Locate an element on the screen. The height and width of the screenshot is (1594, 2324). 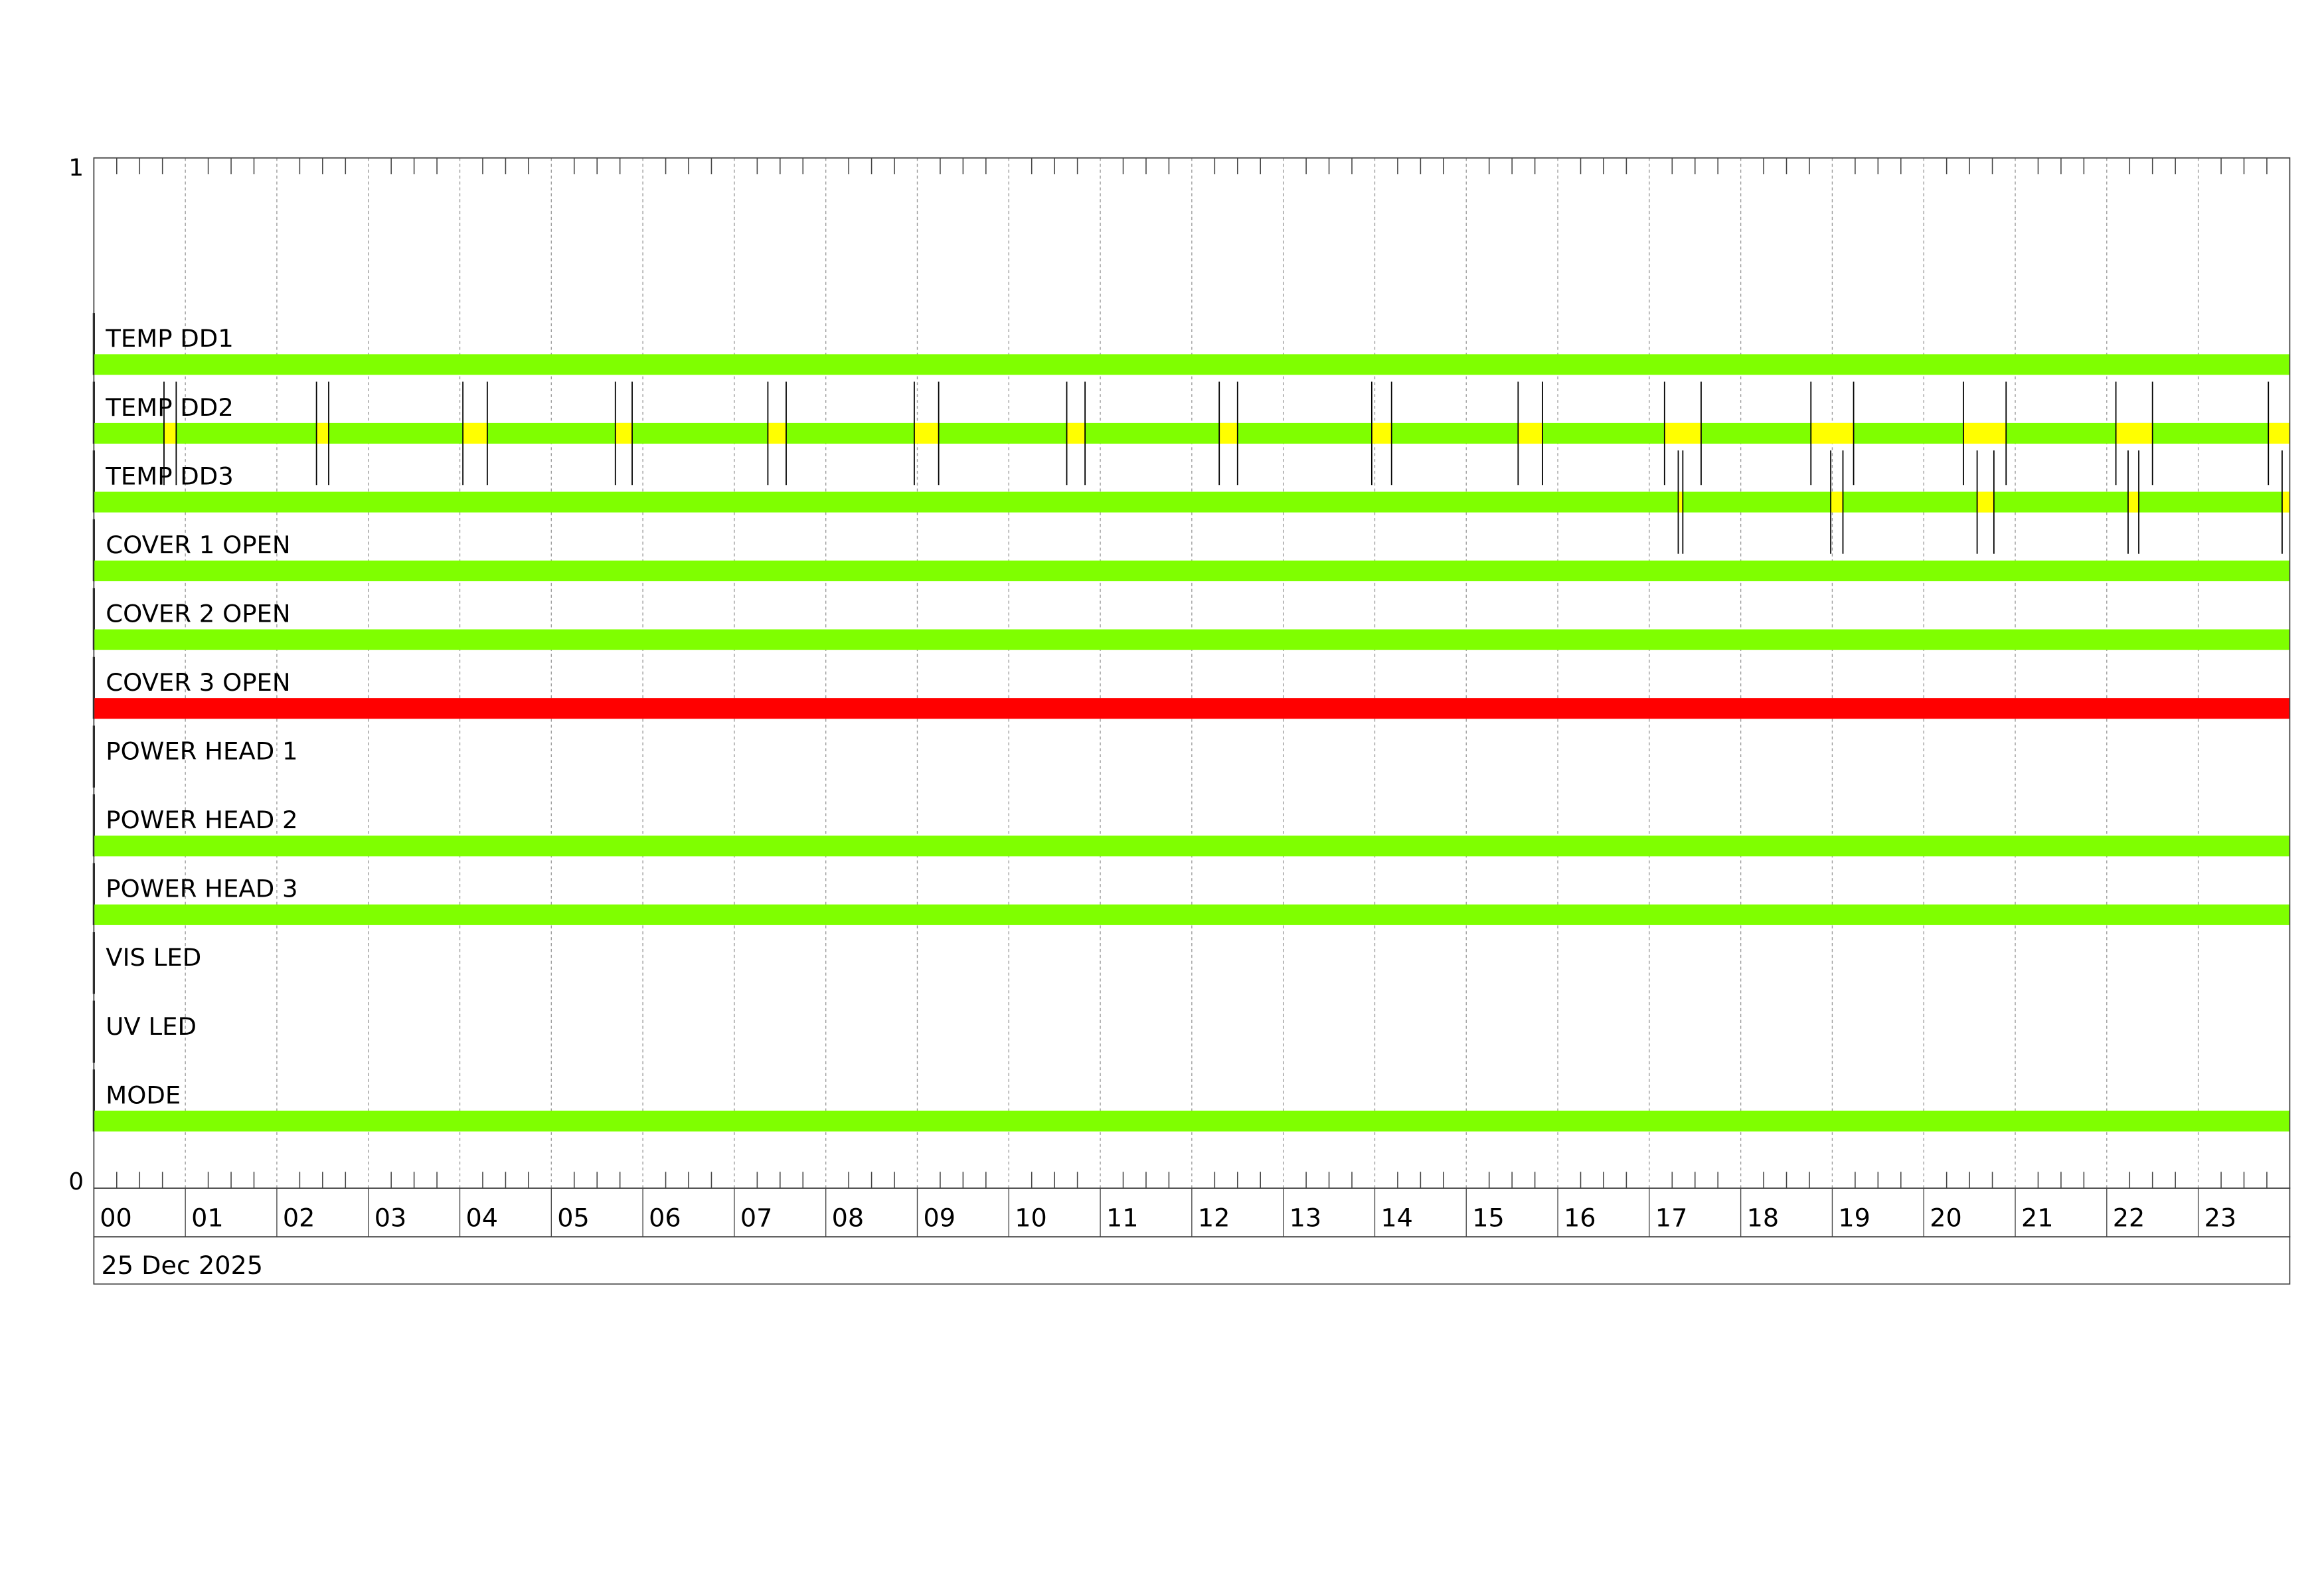
date-label: 25 Dec 2025 is located at coordinates (183, 1265).